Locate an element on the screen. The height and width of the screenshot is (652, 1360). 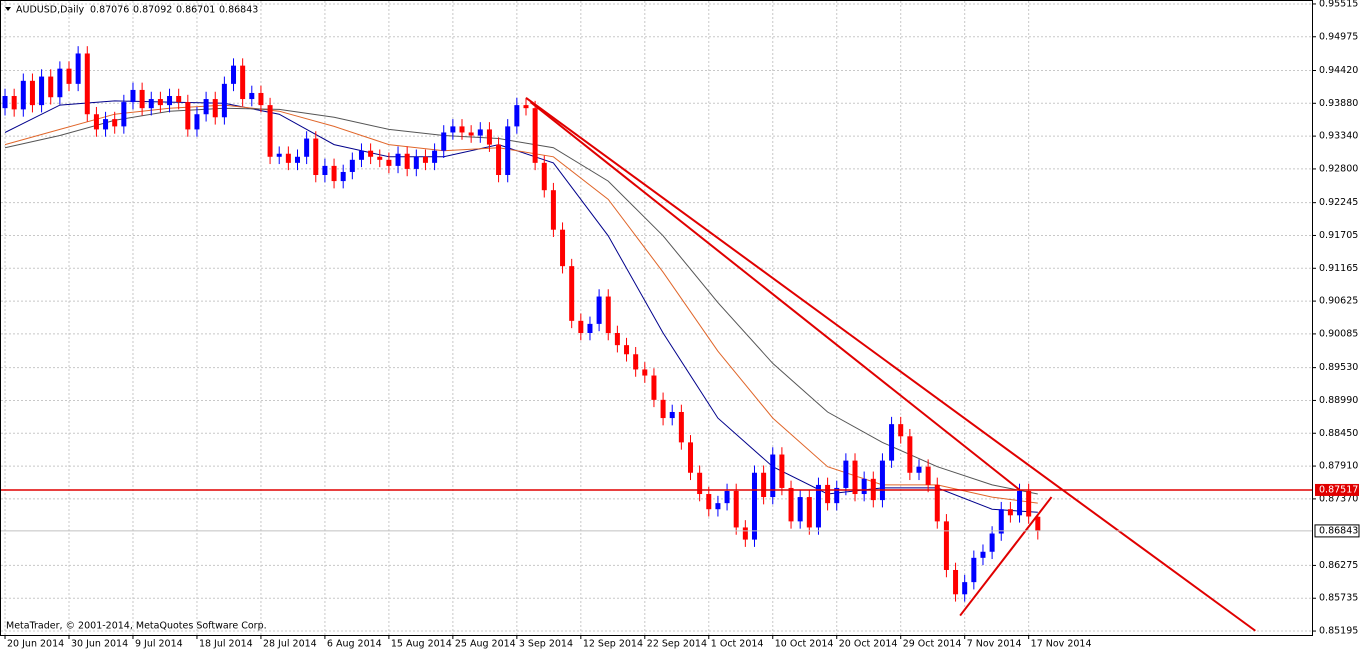
x-tick-label: 22 Sep 2014 is located at coordinates (677, 644).